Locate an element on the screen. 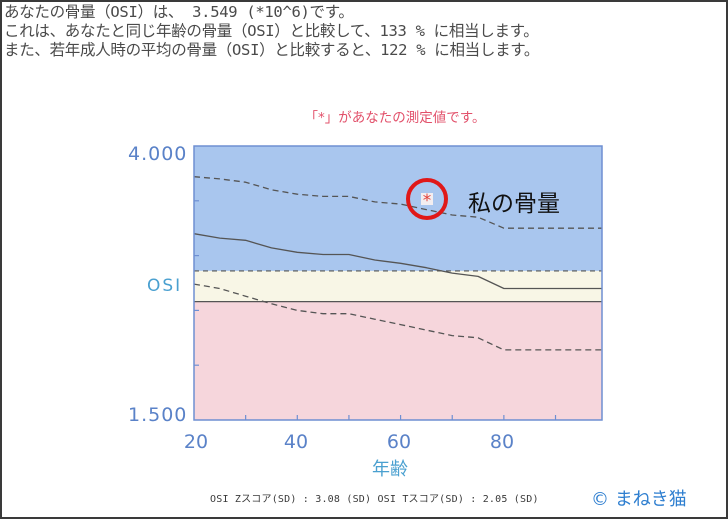  chart-note: 「*」があなたの測定値です。 is located at coordinates (395, 118).